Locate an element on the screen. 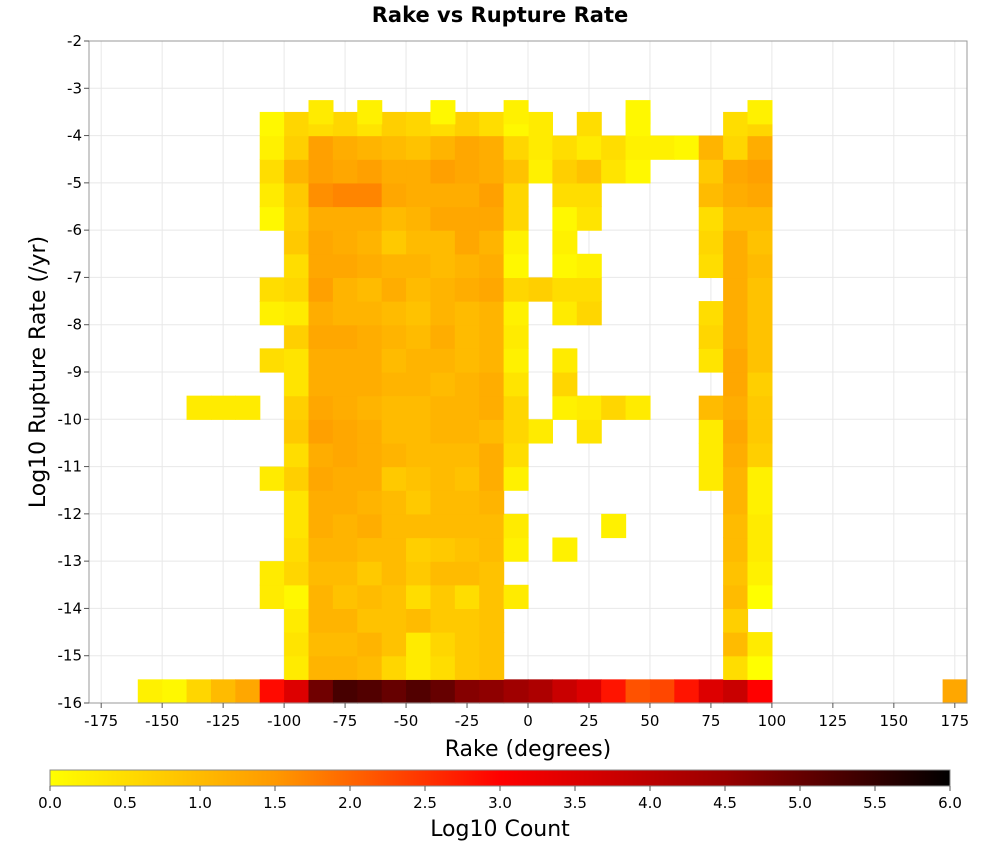 The image size is (1000, 854). chart-title: Rake vs Rupture Rate is located at coordinates (500, 15).